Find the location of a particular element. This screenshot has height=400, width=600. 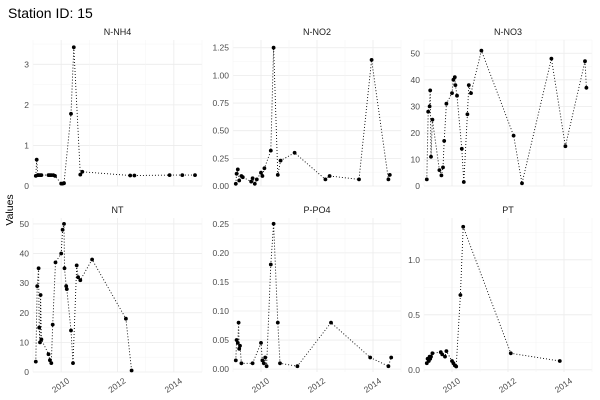

y-tick-label: 20 is located at coordinates (416, 133).